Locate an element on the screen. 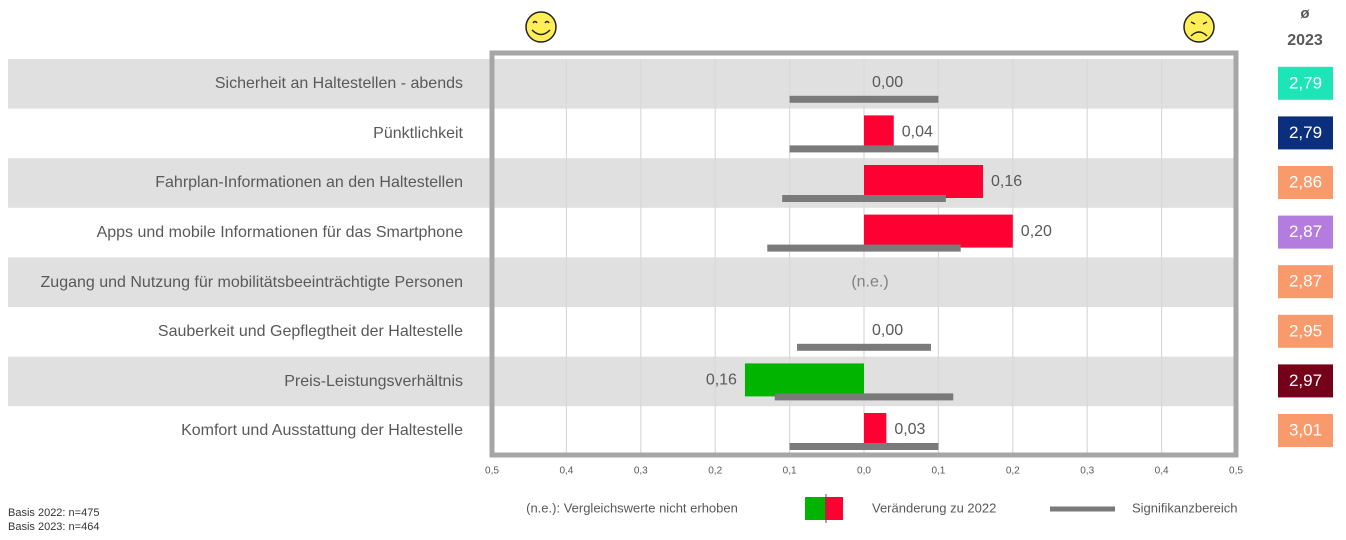 The height and width of the screenshot is (540, 1346). value-label: 0,03 is located at coordinates (909, 429).